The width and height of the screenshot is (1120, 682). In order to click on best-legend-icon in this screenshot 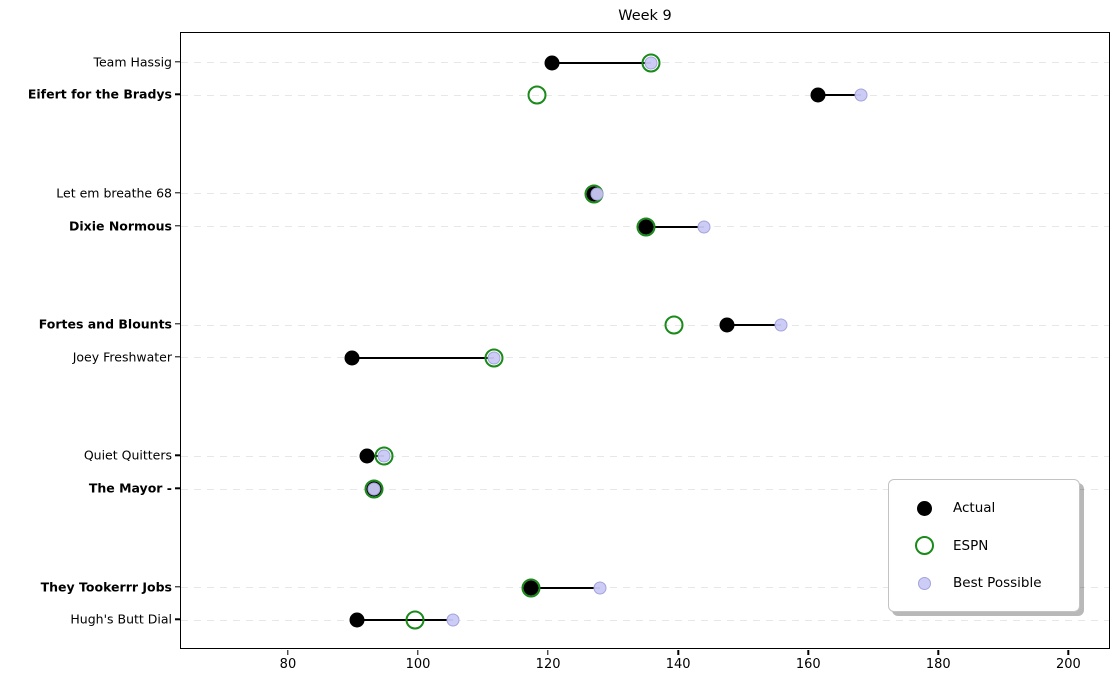, I will do `click(924, 583)`.